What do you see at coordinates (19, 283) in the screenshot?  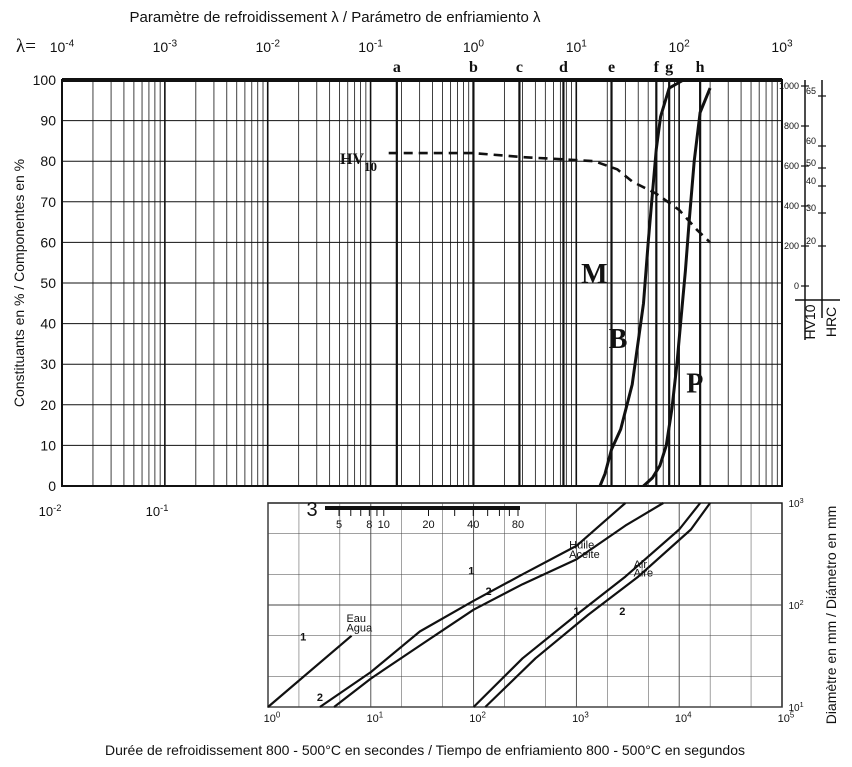 I see `main-chart-ylabel: Constituants en % / Componentes en %` at bounding box center [19, 283].